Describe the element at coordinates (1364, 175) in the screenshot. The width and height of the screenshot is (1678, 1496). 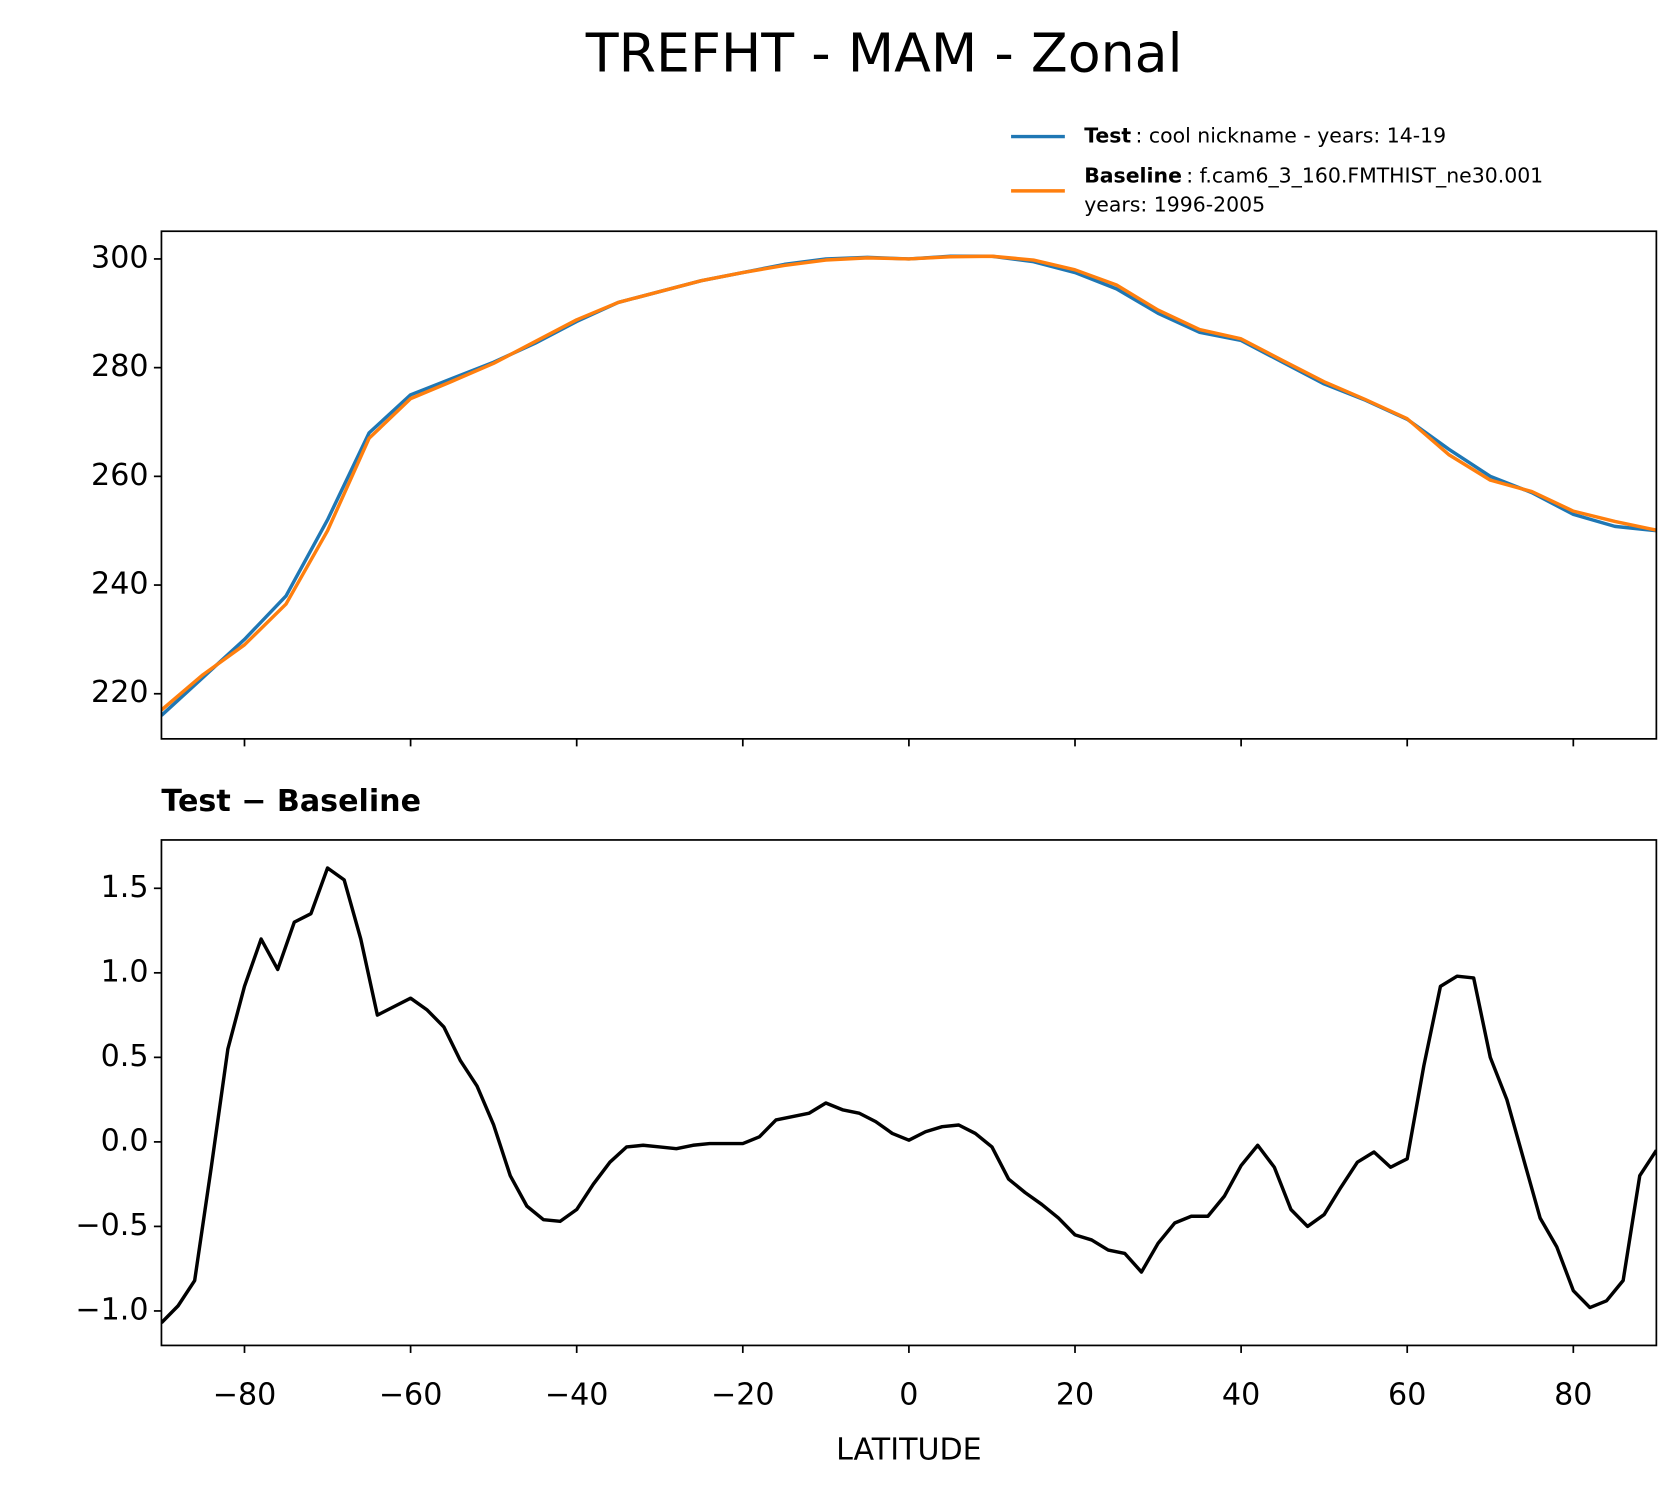
I see `legend-description: : f.cam6_3_160.FMTHIST_ne30.001` at that location.